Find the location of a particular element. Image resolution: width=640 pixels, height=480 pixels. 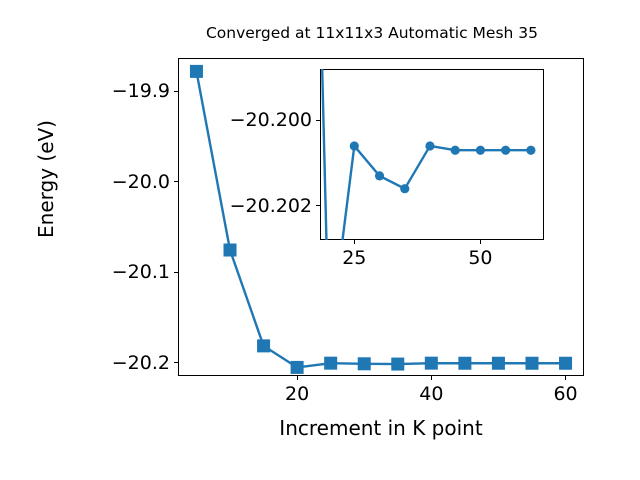

y-tick-label: −20.0 is located at coordinates (140, 181).